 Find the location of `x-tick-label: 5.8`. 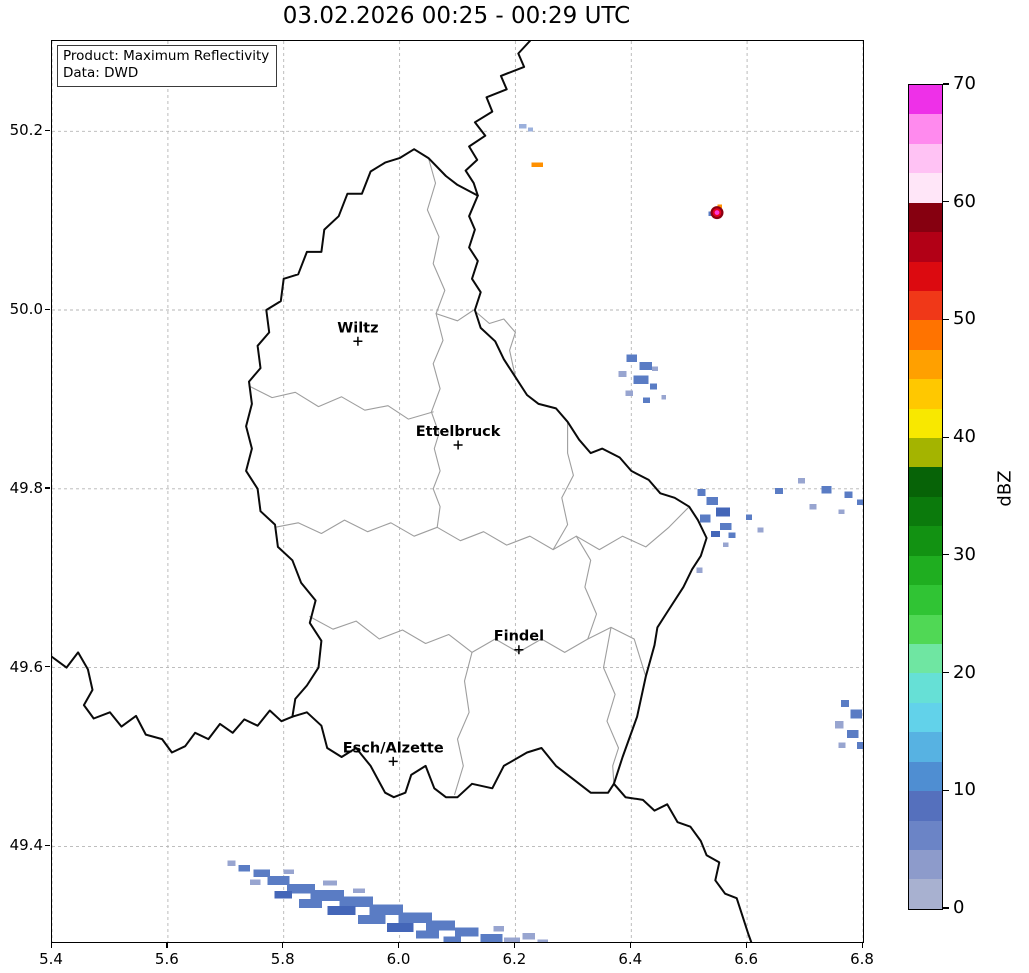

x-tick-label: 5.8 is located at coordinates (282, 959).